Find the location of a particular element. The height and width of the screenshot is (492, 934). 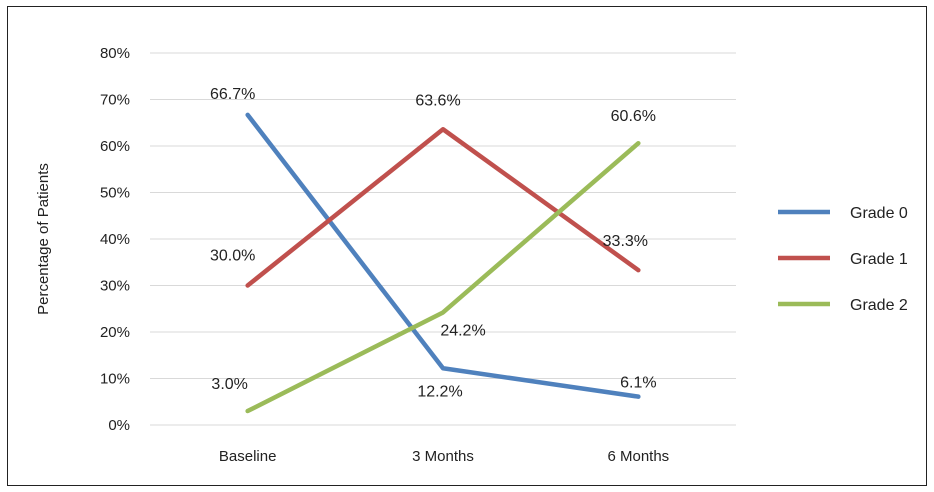

legend-label: Grade 1 is located at coordinates (879, 259).